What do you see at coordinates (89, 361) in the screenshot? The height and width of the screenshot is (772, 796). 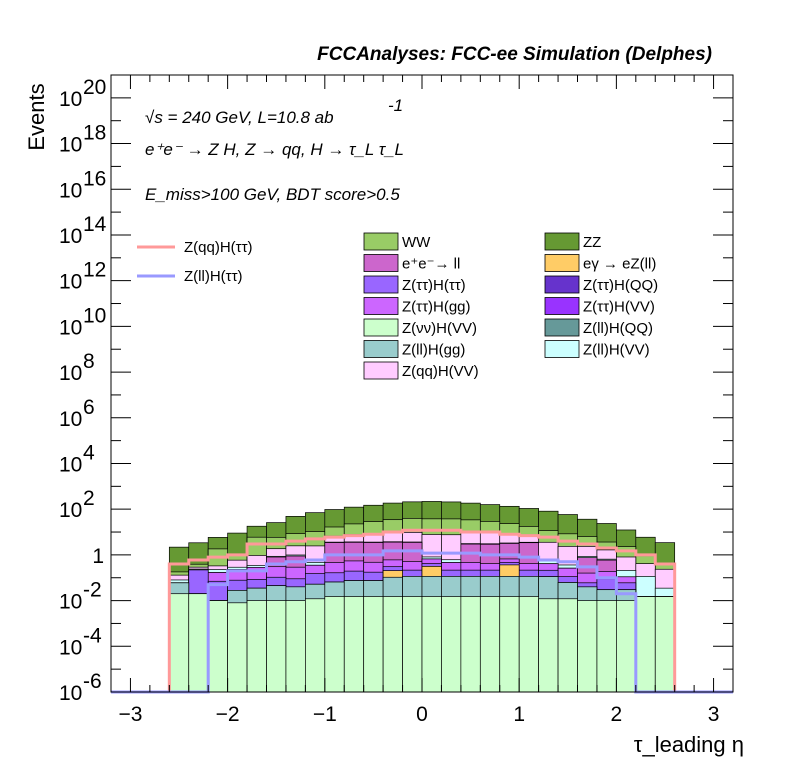 I see `y-tick-exponent: 8` at bounding box center [89, 361].